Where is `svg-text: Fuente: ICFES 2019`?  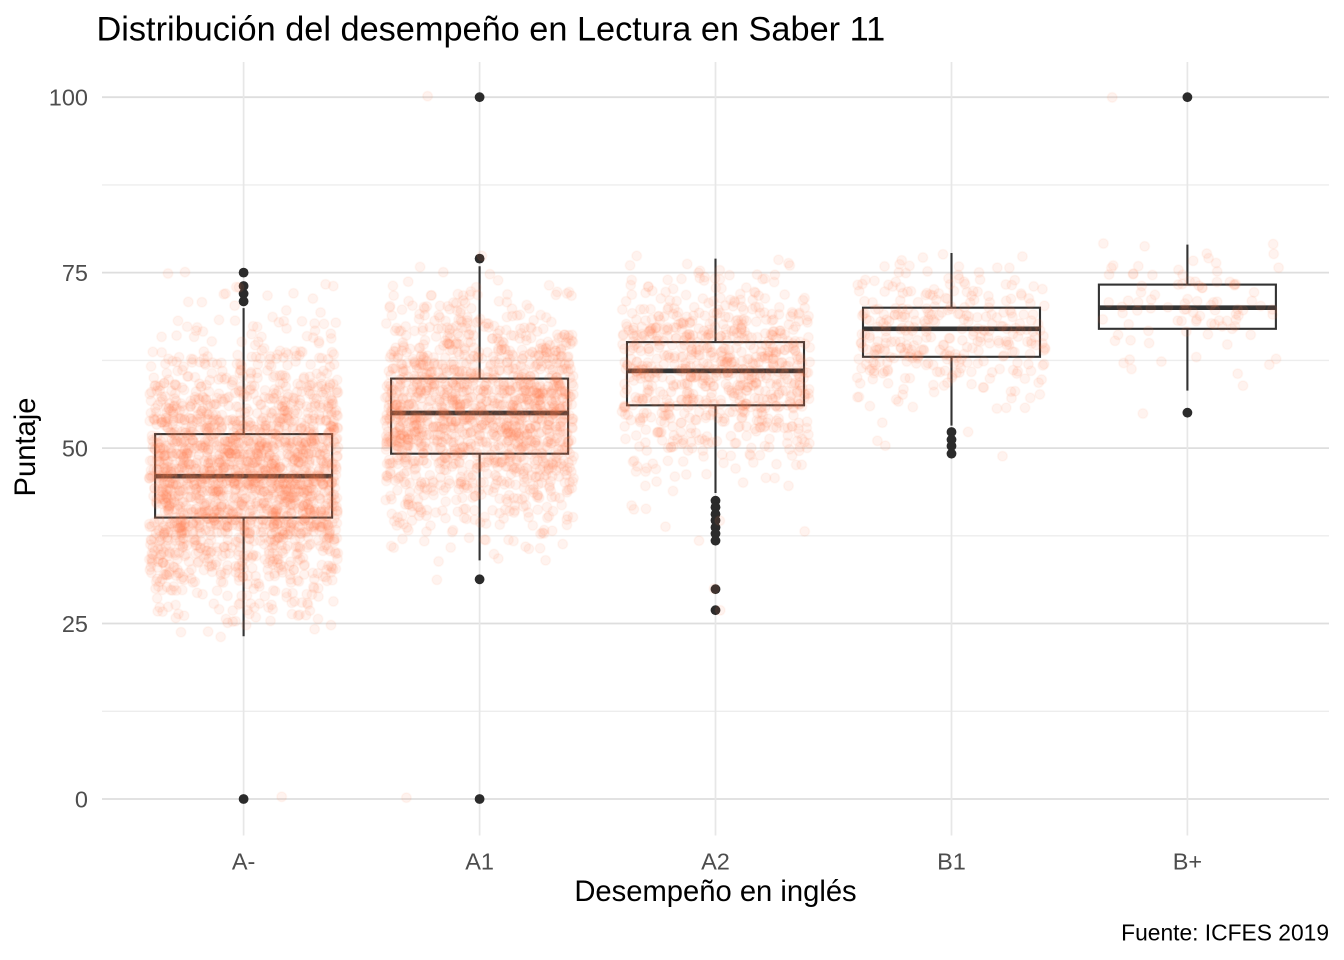
svg-text: Fuente: ICFES 2019 is located at coordinates (1225, 933).